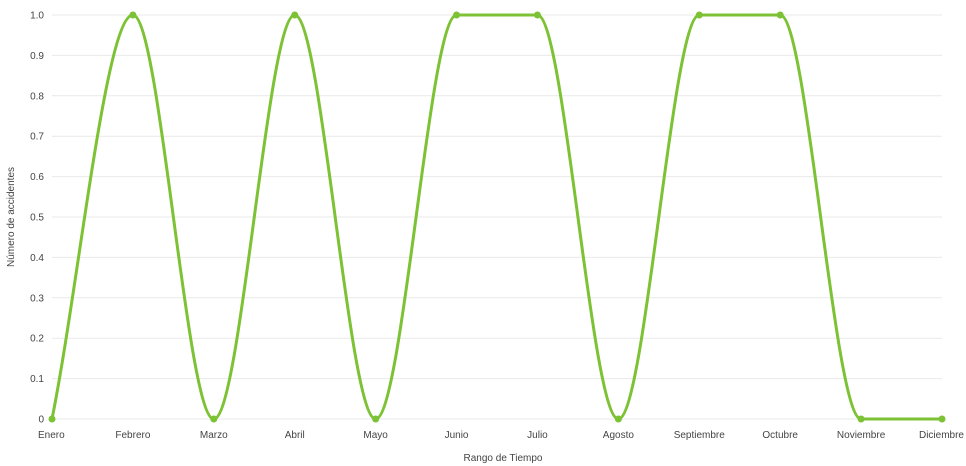 The width and height of the screenshot is (966, 466). What do you see at coordinates (295, 435) in the screenshot?
I see `x-tick-label: Abril` at bounding box center [295, 435].